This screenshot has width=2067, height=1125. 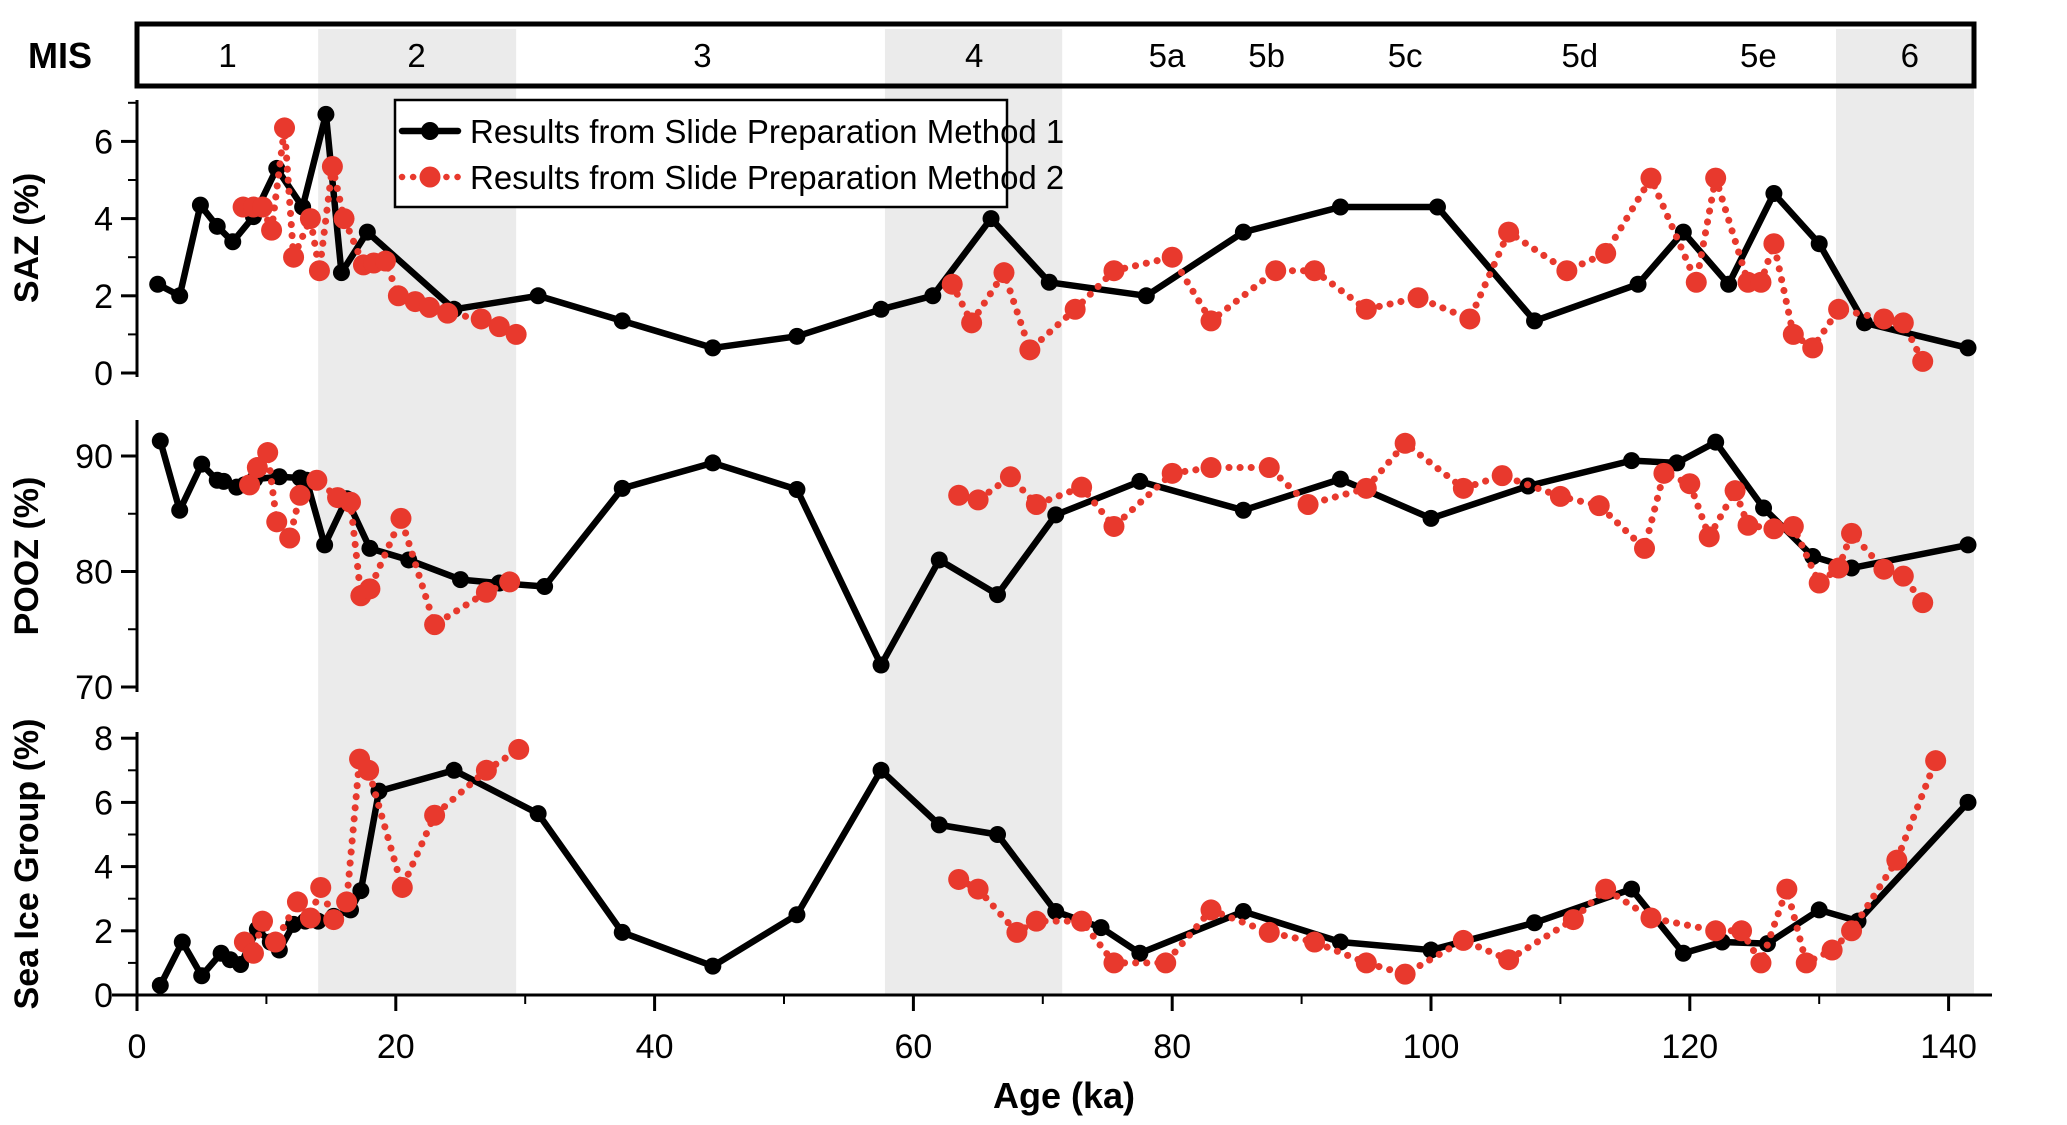 I want to click on x-axis-tick-label: 100, so click(x=1431, y=1047).